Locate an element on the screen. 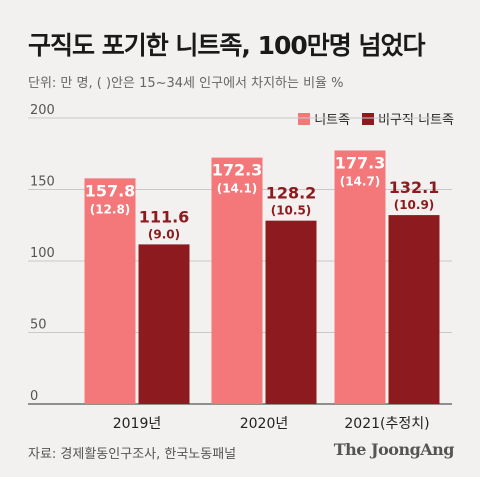 This screenshot has width=480, height=477. share-label-neet-1: (14.1) is located at coordinates (237, 189).